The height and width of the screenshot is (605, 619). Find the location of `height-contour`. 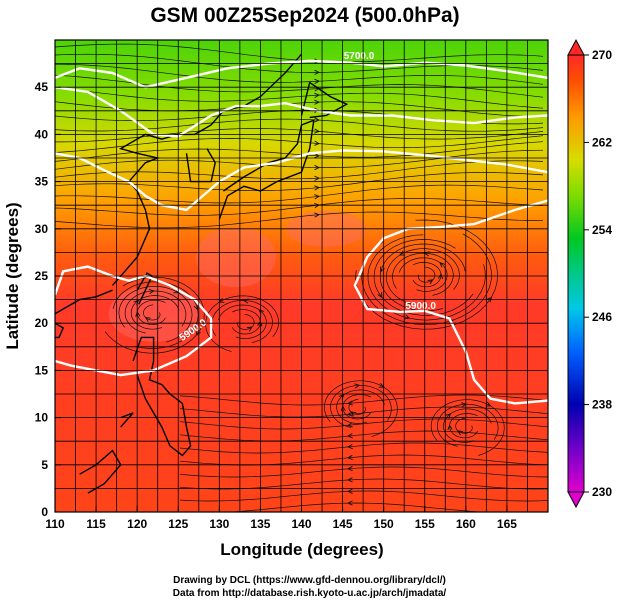

height-contour is located at coordinates (134, 321).